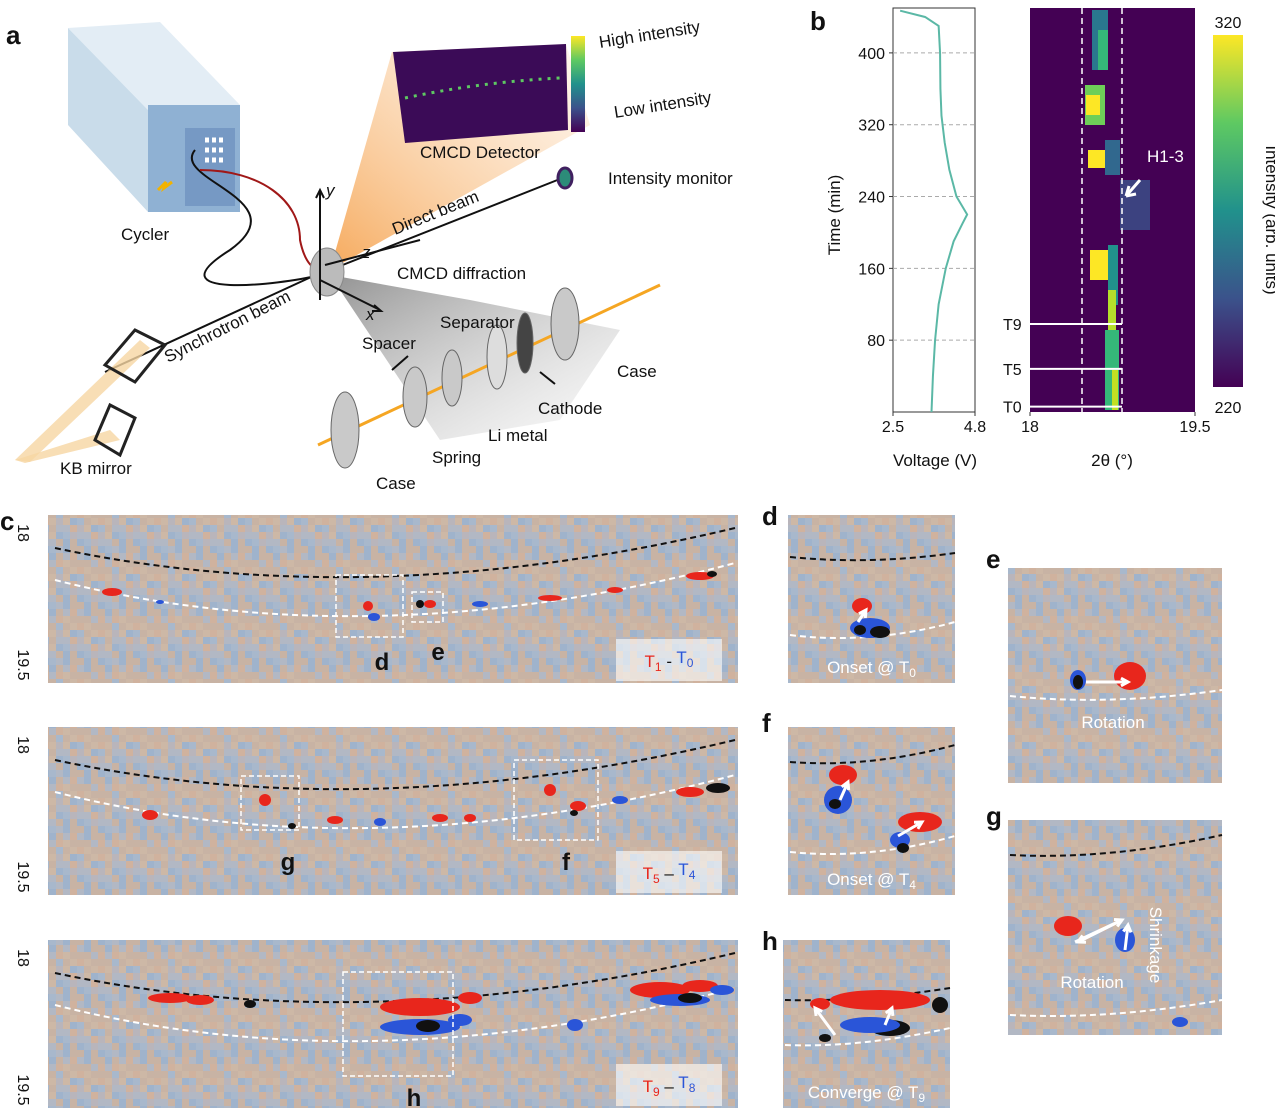 The height and width of the screenshot is (1111, 1275). Describe the element at coordinates (13, 35) in the screenshot. I see `panel-label: a` at that location.